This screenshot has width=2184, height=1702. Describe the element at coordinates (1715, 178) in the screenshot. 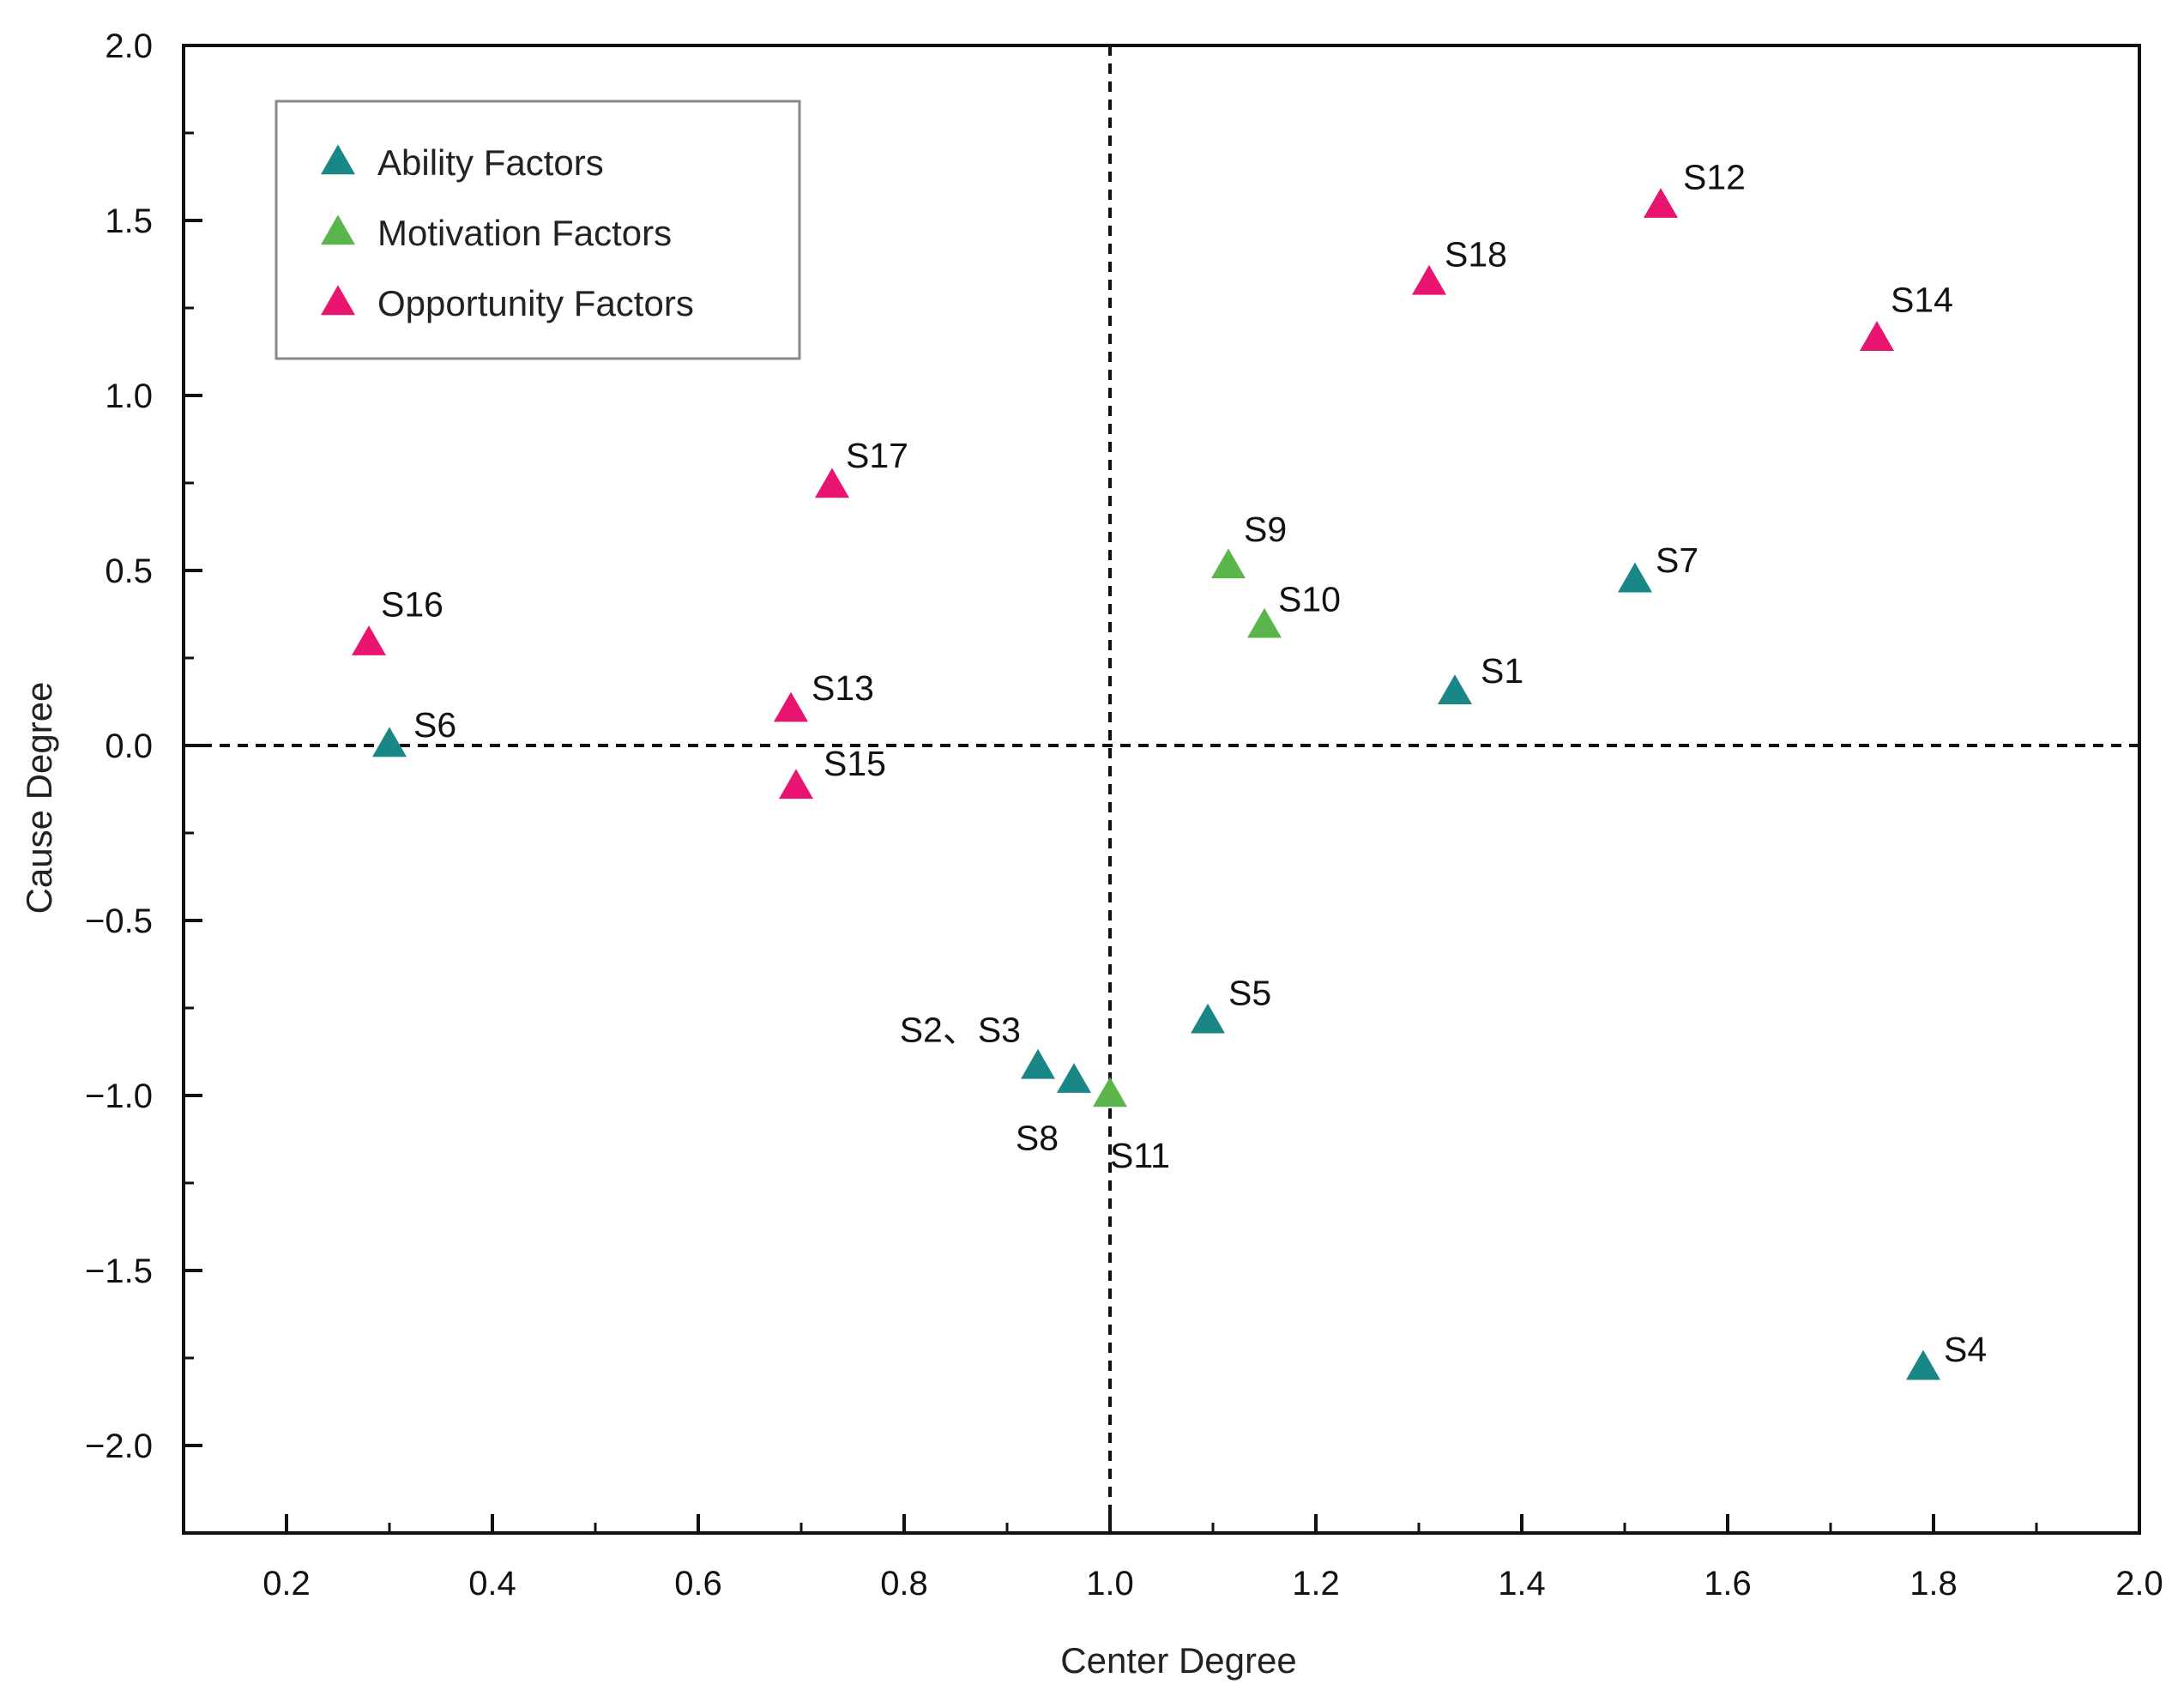

I see `data-point-label: S12` at that location.